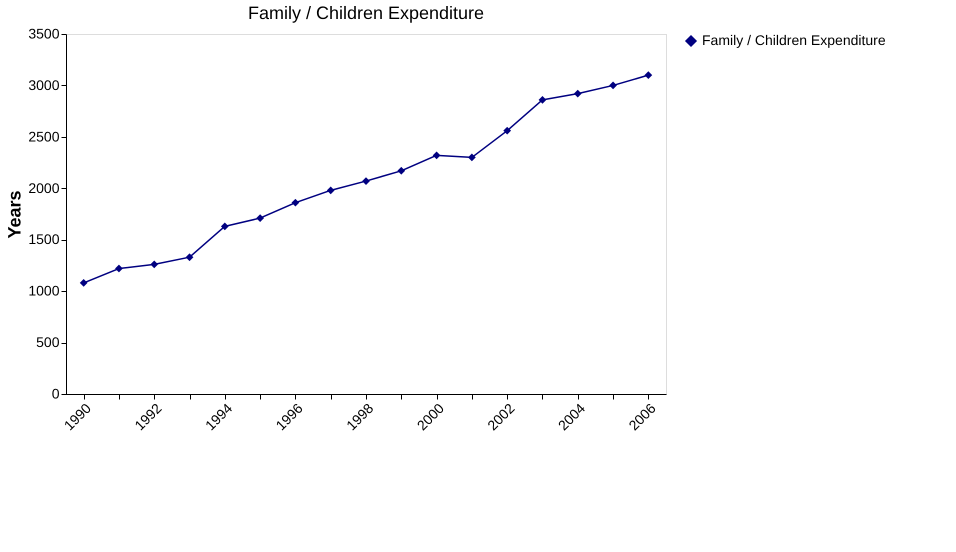 This screenshot has width=956, height=552. Describe the element at coordinates (48, 342) in the screenshot. I see `y-tick-label: 500` at that location.